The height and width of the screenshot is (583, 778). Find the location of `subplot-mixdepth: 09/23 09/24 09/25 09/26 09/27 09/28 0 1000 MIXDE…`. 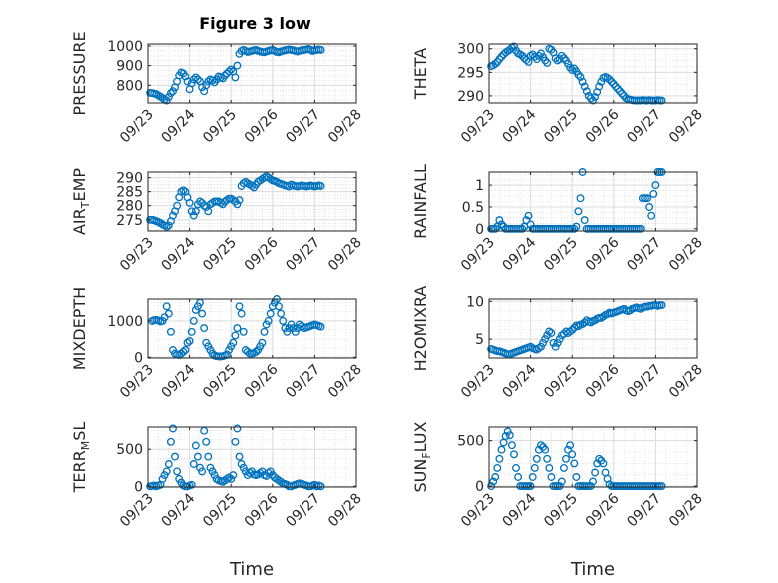

subplot-mixdepth: 09/23 09/24 09/25 09/26 09/27 09/28 0 1000 MIXDE… is located at coordinates (217, 344).